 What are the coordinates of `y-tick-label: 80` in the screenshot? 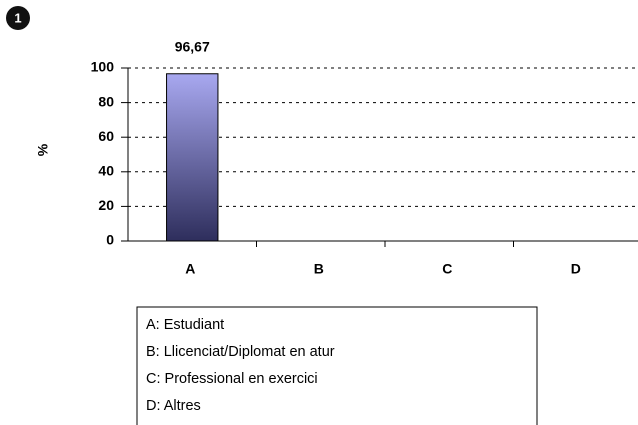 It's located at (106, 101).